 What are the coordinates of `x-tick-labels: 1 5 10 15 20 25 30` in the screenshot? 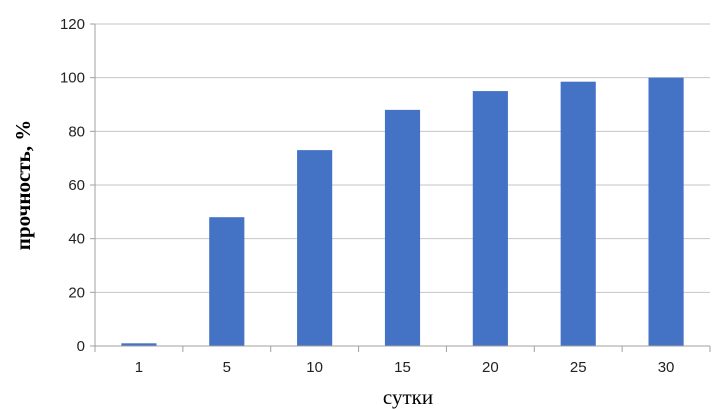 It's located at (405, 367).